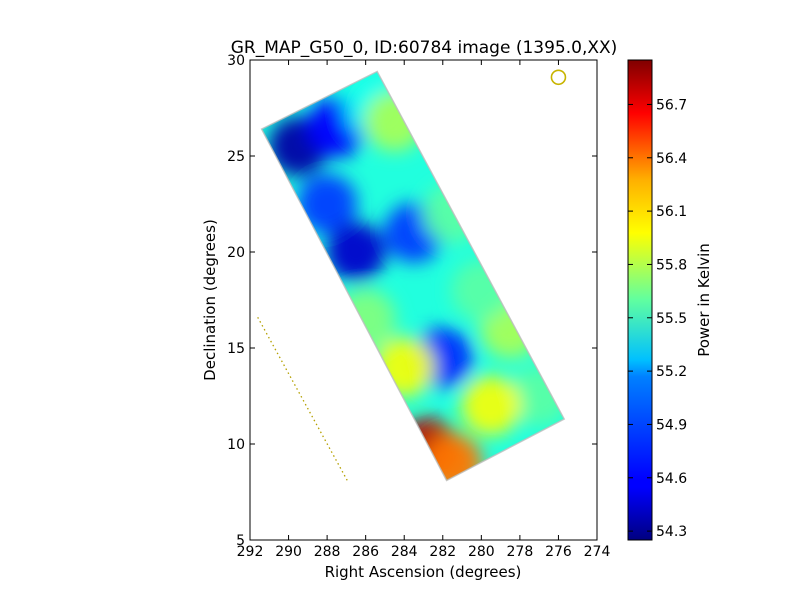  Describe the element at coordinates (671, 425) in the screenshot. I see `colorbar-tick-label: 54.9` at that location.